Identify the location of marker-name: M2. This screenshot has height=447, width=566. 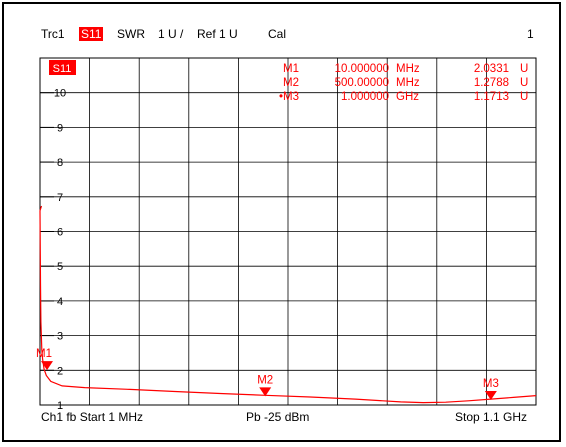
(291, 83).